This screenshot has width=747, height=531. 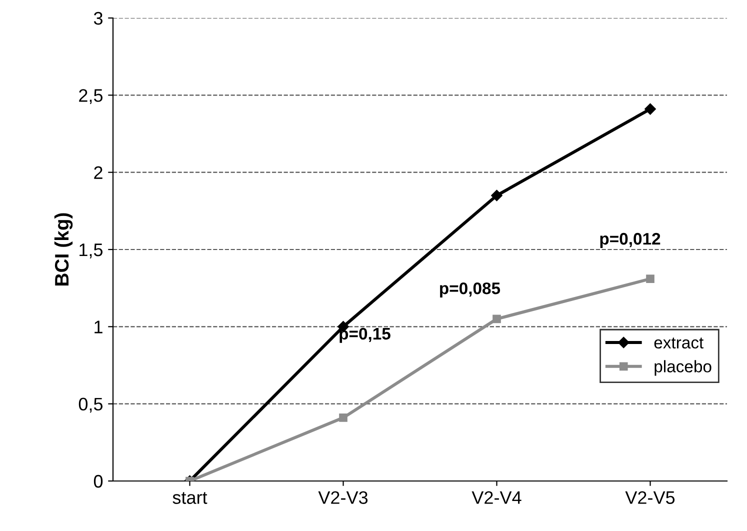 I want to click on y-tick-label: 0, so click(x=98, y=481).